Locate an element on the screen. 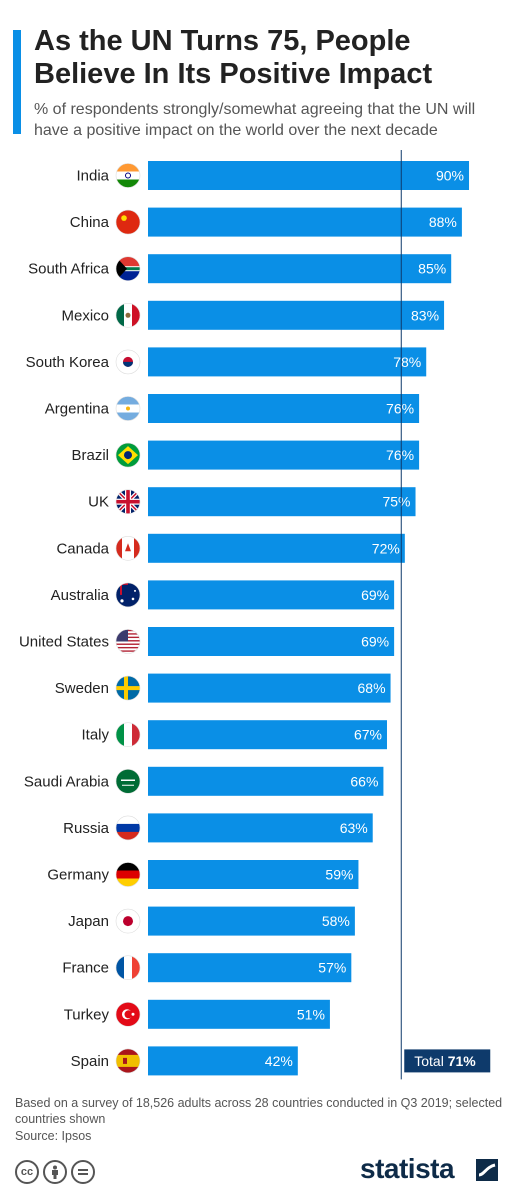 This screenshot has height=1200, width=514. license-badges: cc is located at coordinates (55, 1172).